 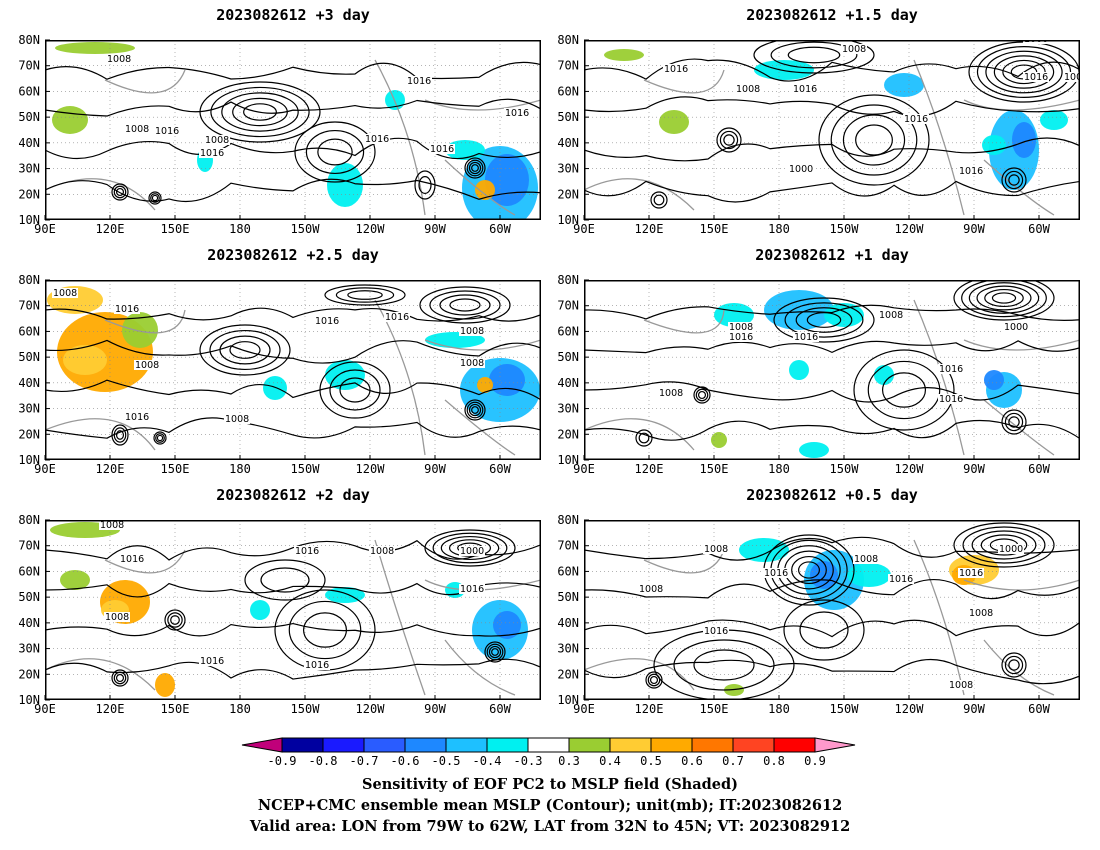 What do you see at coordinates (779, 229) in the screenshot?
I see `lon-tick-label: 180` at bounding box center [779, 229].